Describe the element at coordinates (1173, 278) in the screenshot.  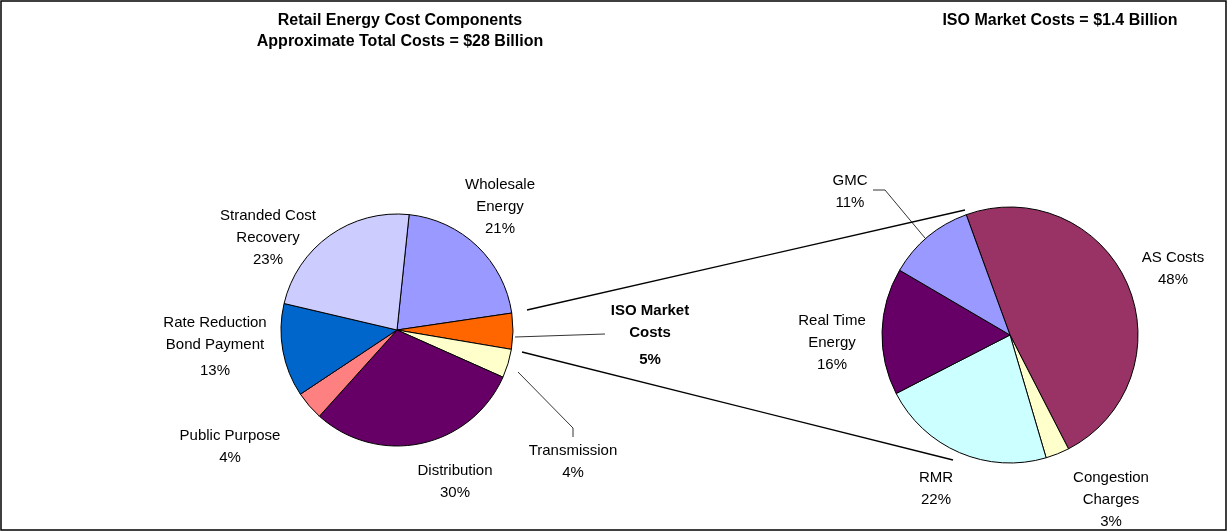
I see `data-label: 48%` at that location.